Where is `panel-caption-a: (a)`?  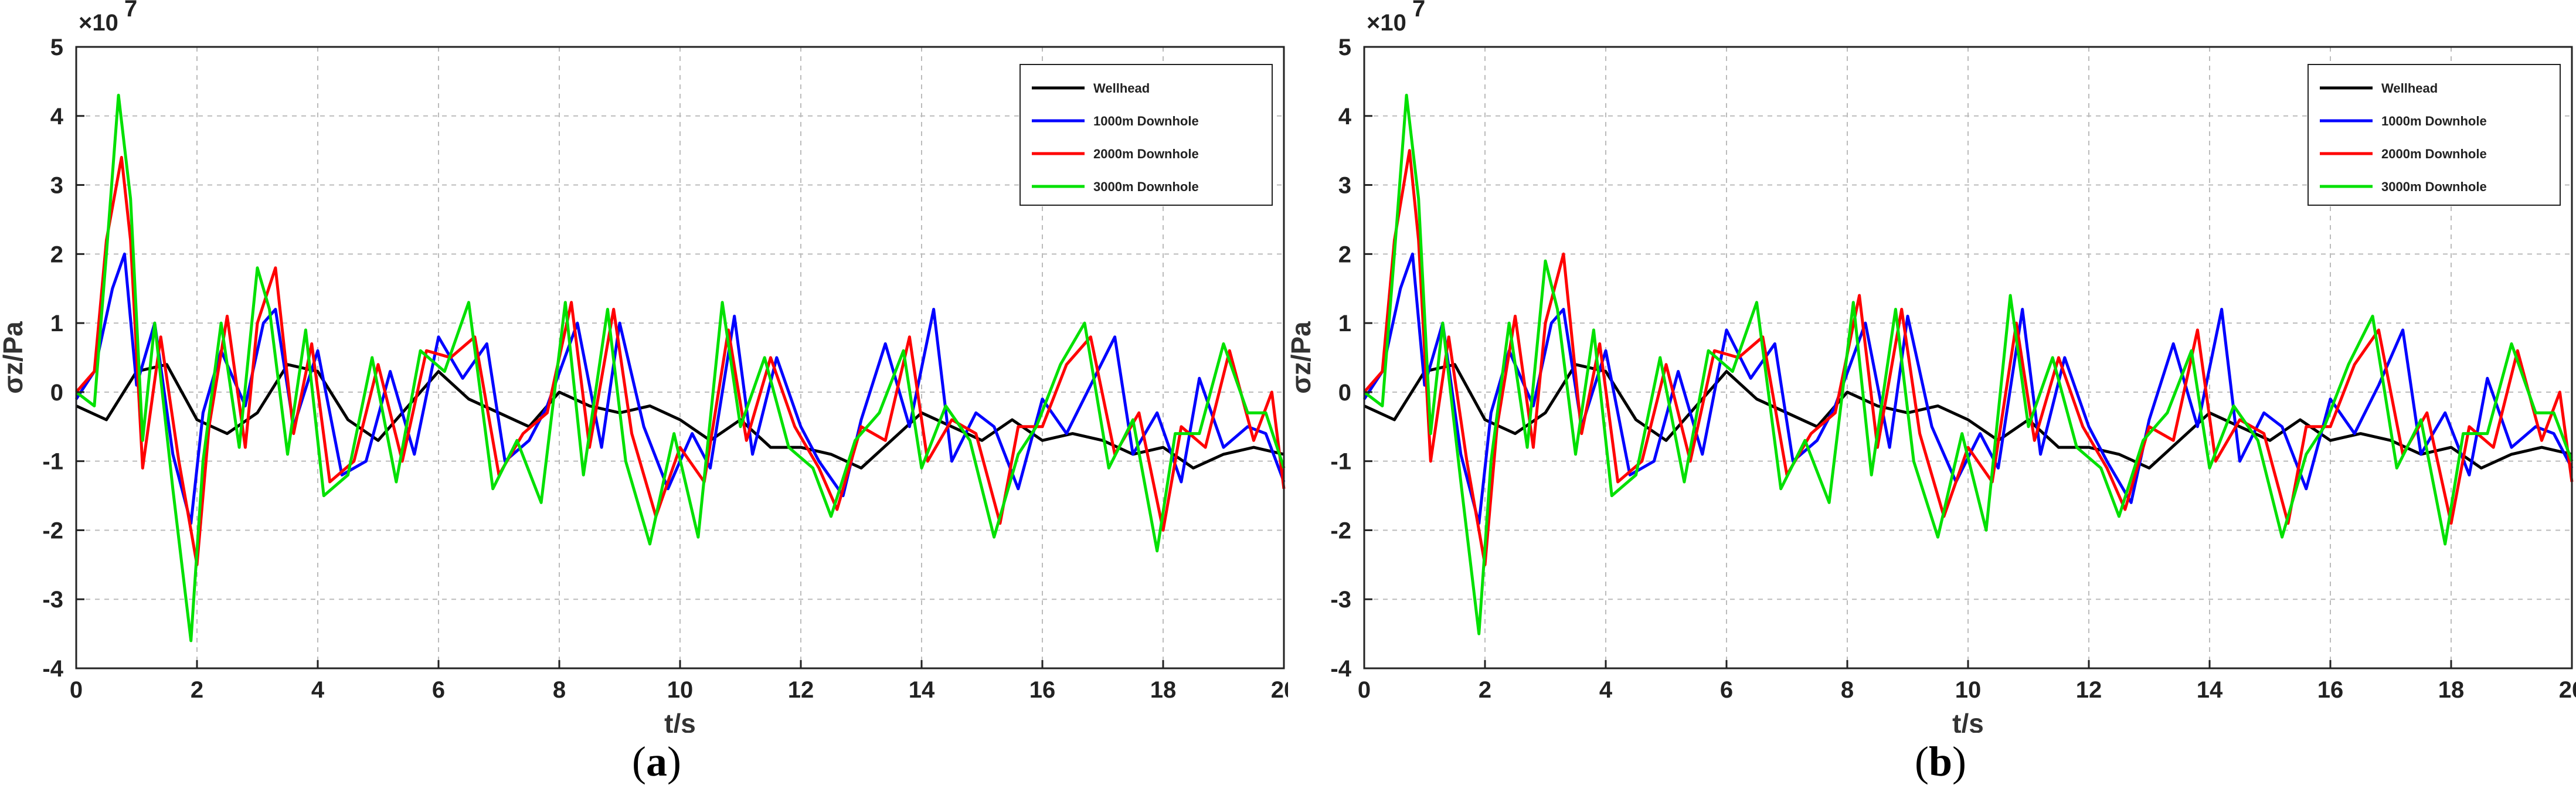
panel-caption-a: (a) is located at coordinates (657, 761).